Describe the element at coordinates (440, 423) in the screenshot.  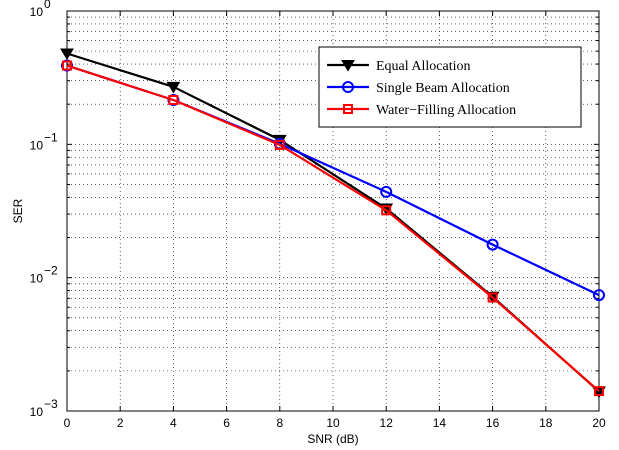
I see `x-tick-label: 14` at that location.